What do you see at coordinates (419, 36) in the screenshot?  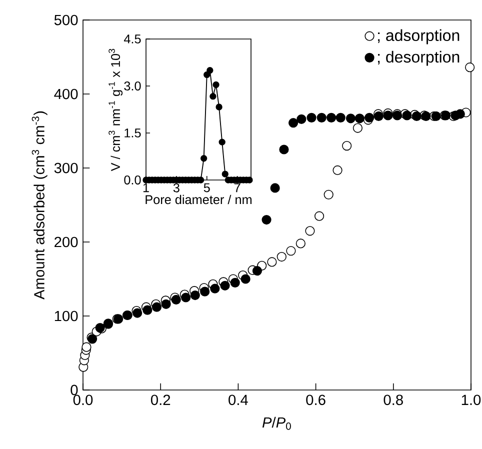 I see `legend-label: ; adsorption` at bounding box center [419, 36].